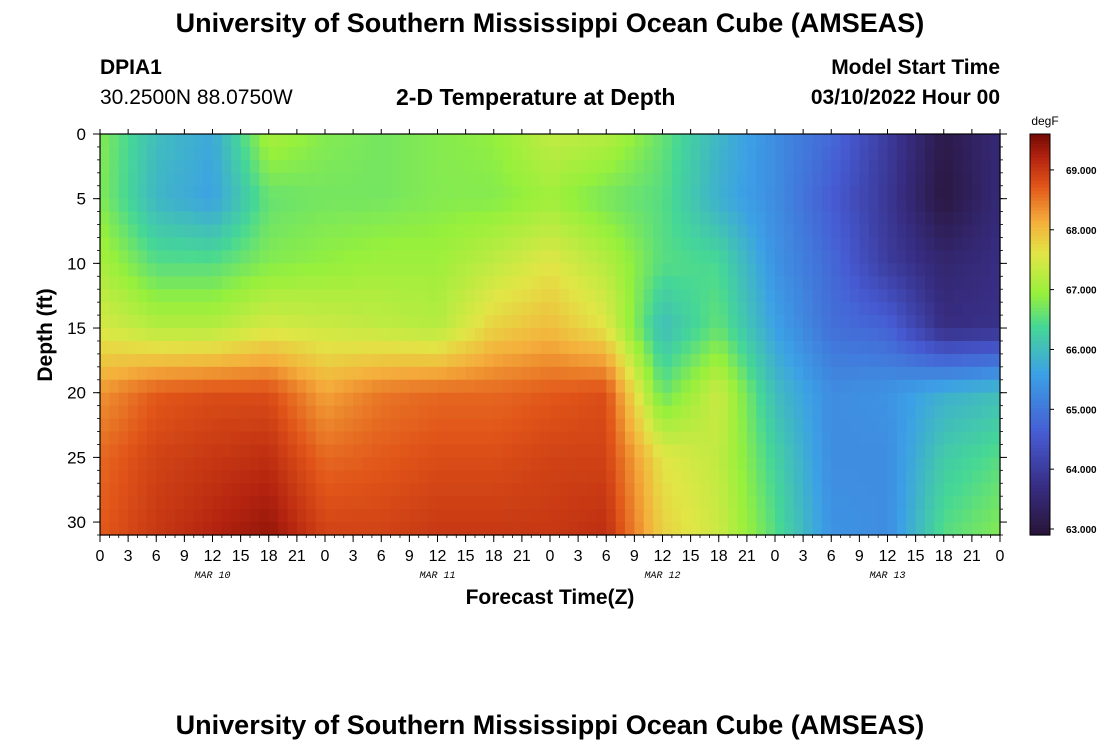 This screenshot has height=750, width=1100. I want to click on x-tick-label: 6, so click(381, 556).